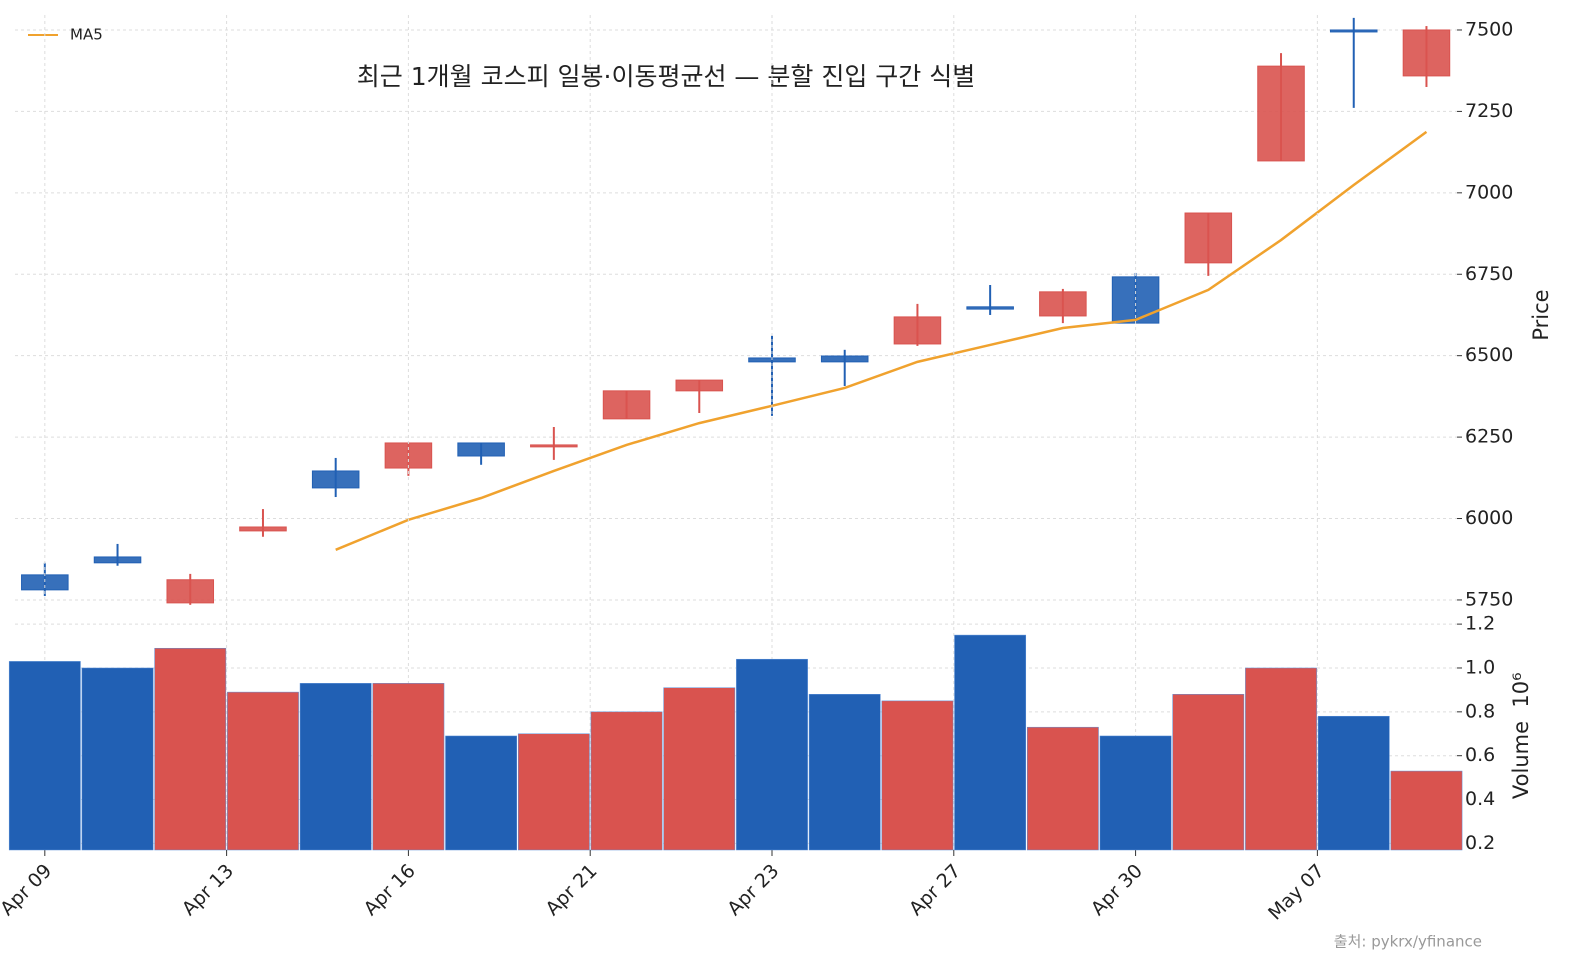 The image size is (1583, 972). I want to click on y-tick-label: 0.2, so click(1480, 843).